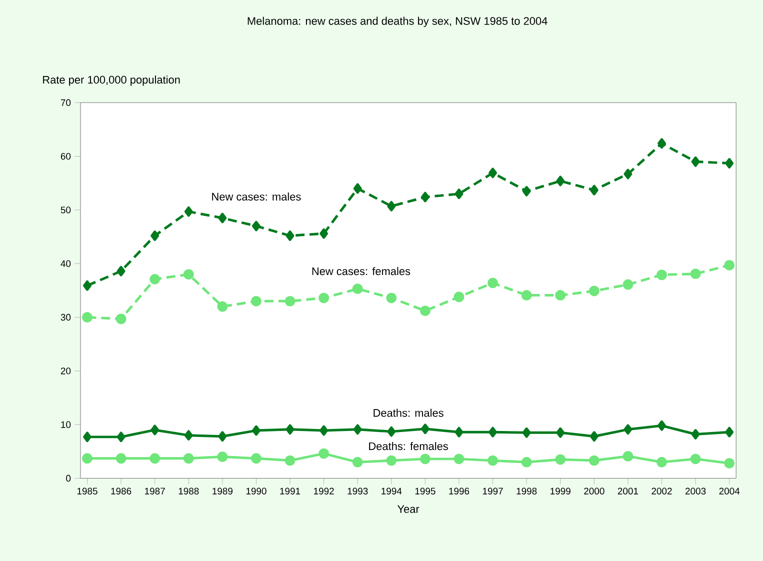 The width and height of the screenshot is (763, 561). Describe the element at coordinates (256, 491) in the screenshot. I see `x-tick-label: 1990` at that location.